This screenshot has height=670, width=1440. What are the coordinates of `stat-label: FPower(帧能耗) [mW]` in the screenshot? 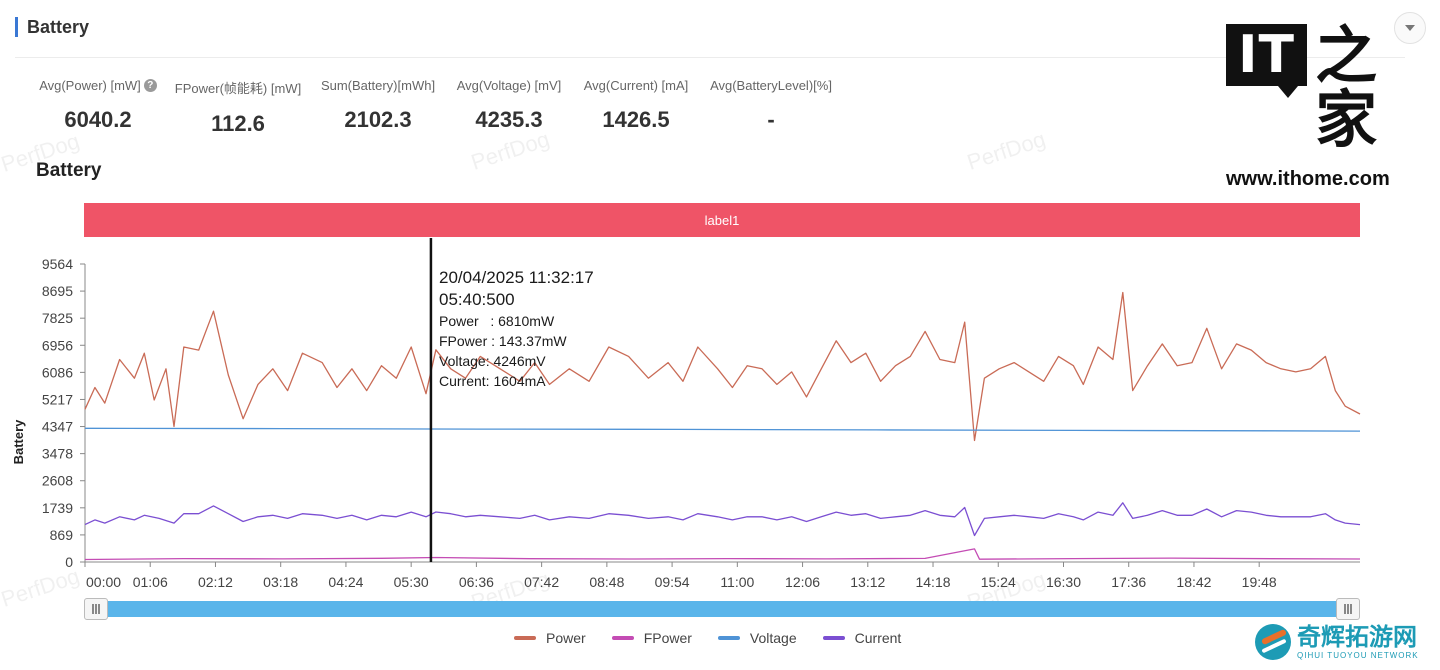 It's located at (238, 88).